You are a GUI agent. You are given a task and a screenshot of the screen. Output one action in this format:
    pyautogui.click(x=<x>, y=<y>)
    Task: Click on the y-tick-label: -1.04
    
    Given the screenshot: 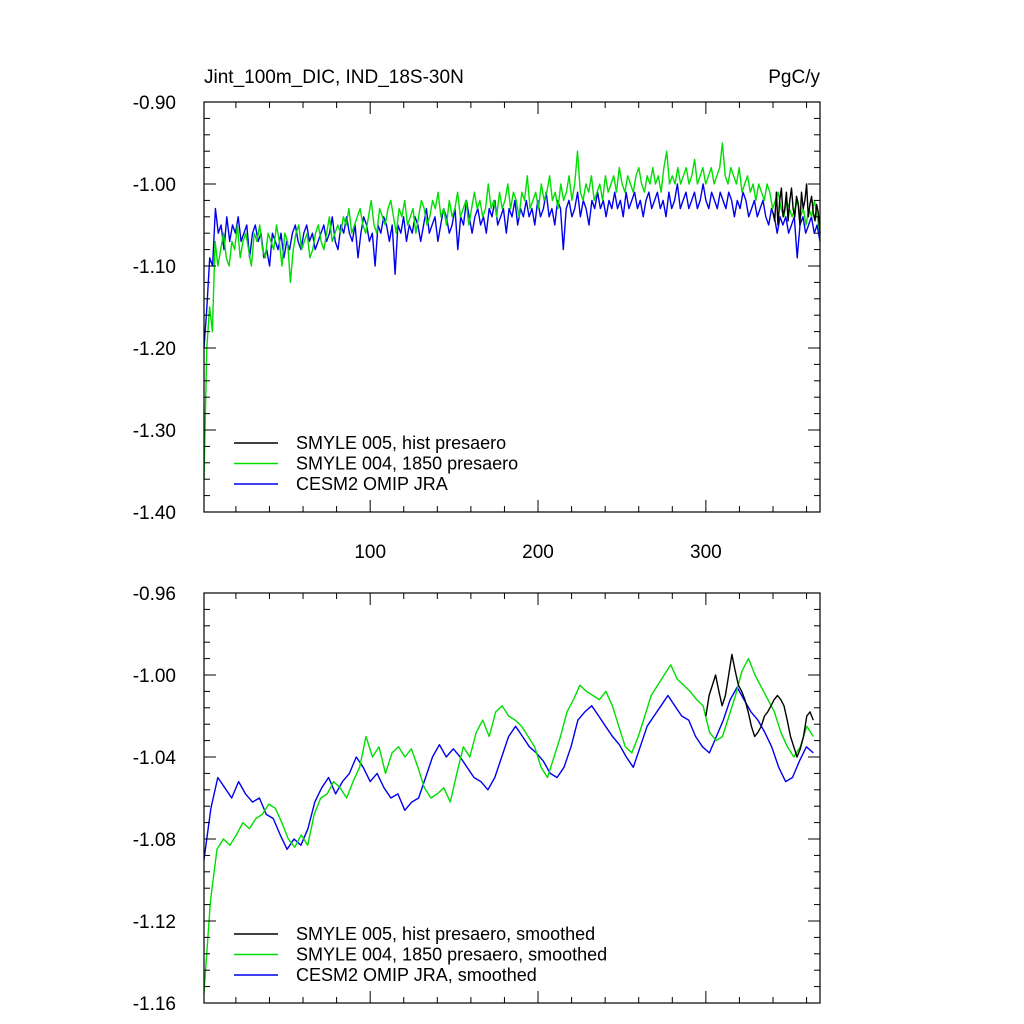 What is the action you would take?
    pyautogui.click(x=155, y=758)
    